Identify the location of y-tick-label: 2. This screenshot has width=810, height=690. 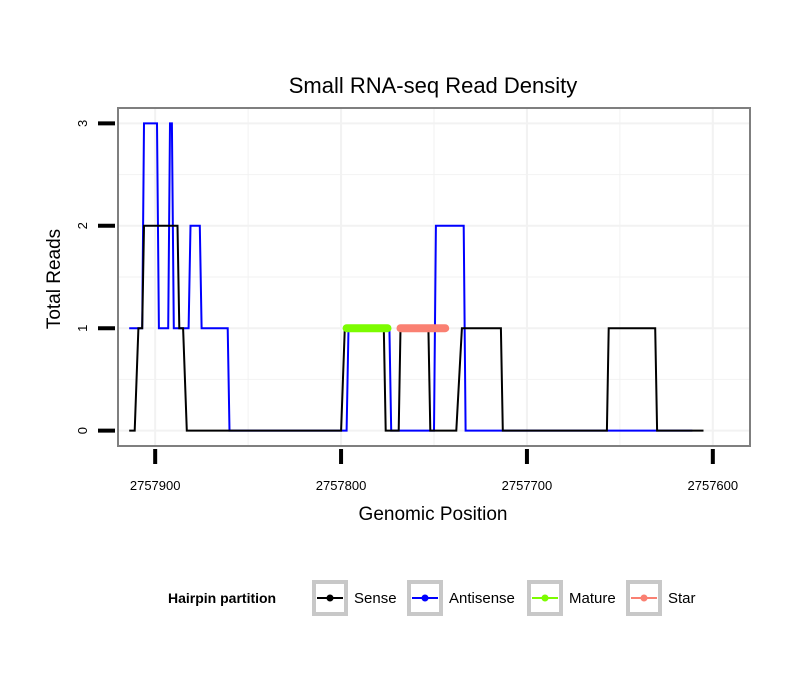
(82, 225).